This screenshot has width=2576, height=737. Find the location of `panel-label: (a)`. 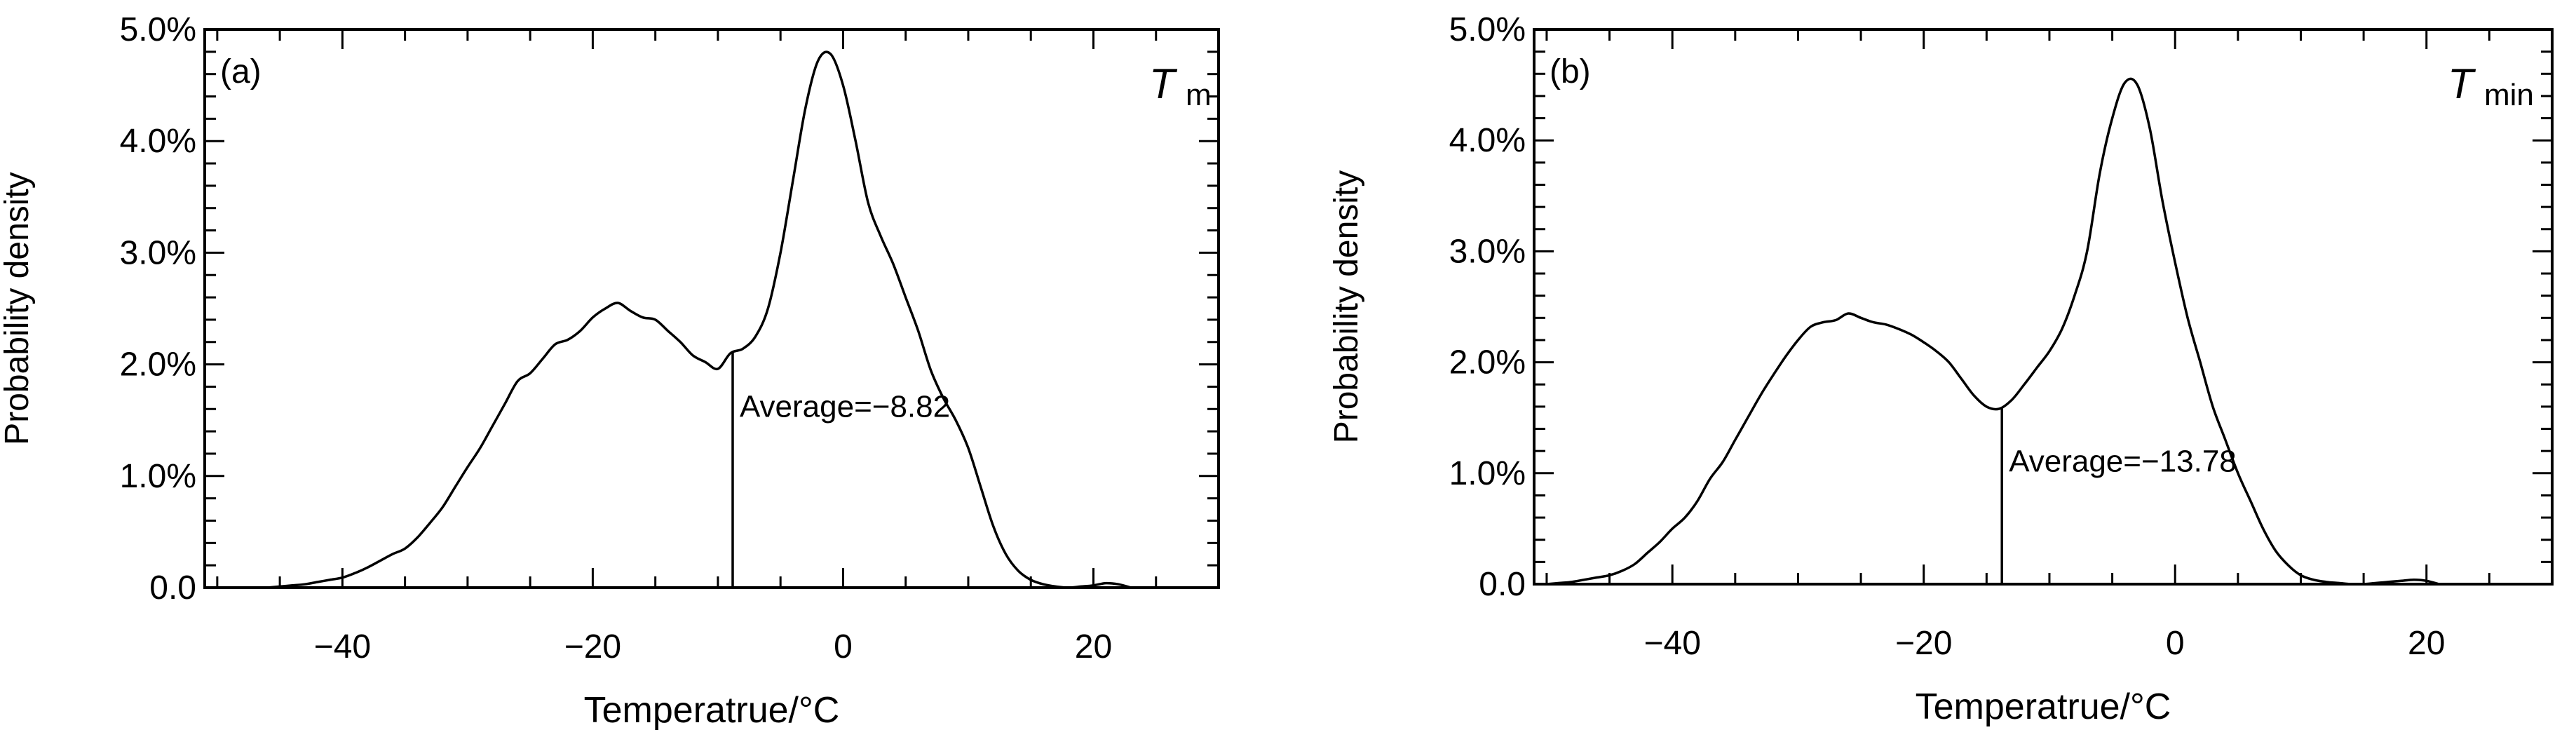

panel-label: (a) is located at coordinates (241, 72).